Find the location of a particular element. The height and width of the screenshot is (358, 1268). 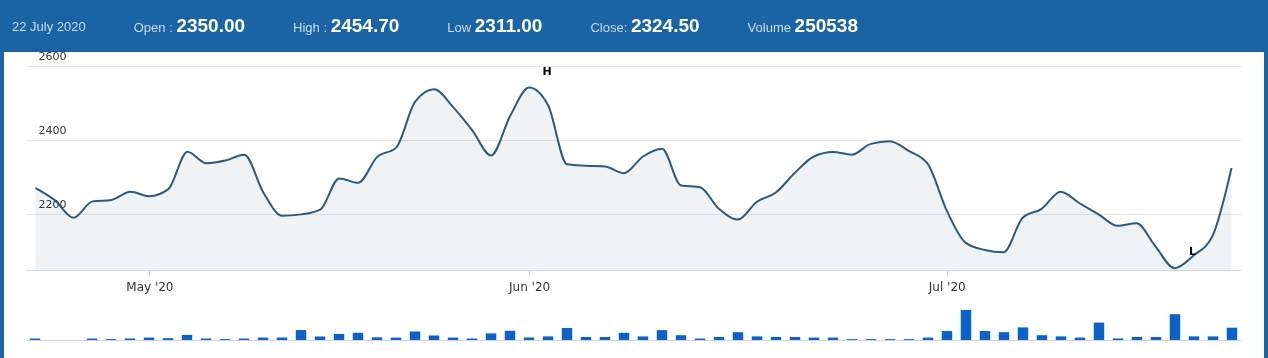

text: Volume 250538 is located at coordinates (802, 26).